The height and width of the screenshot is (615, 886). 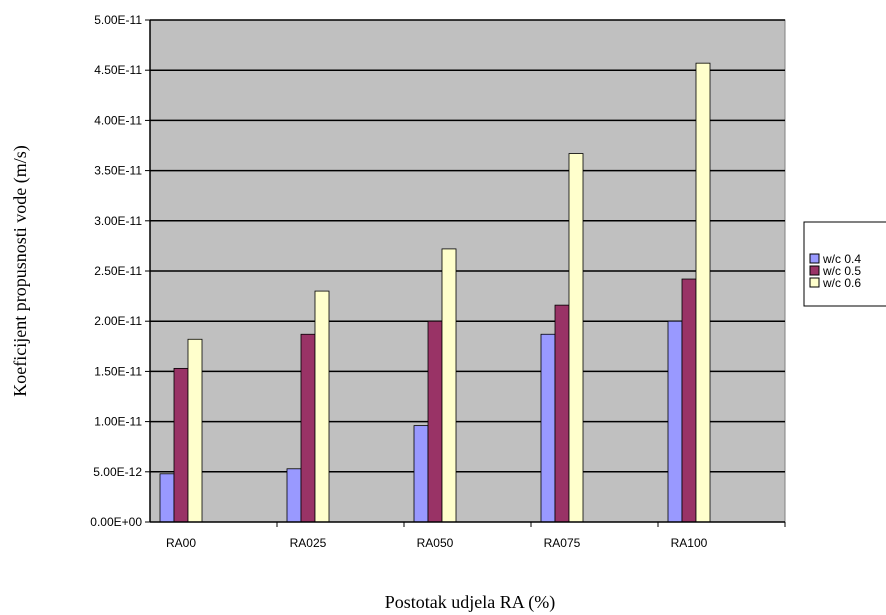 I want to click on x-ticks: RA00 RA025 RA050 RA075 RA100, so click(x=476, y=536).